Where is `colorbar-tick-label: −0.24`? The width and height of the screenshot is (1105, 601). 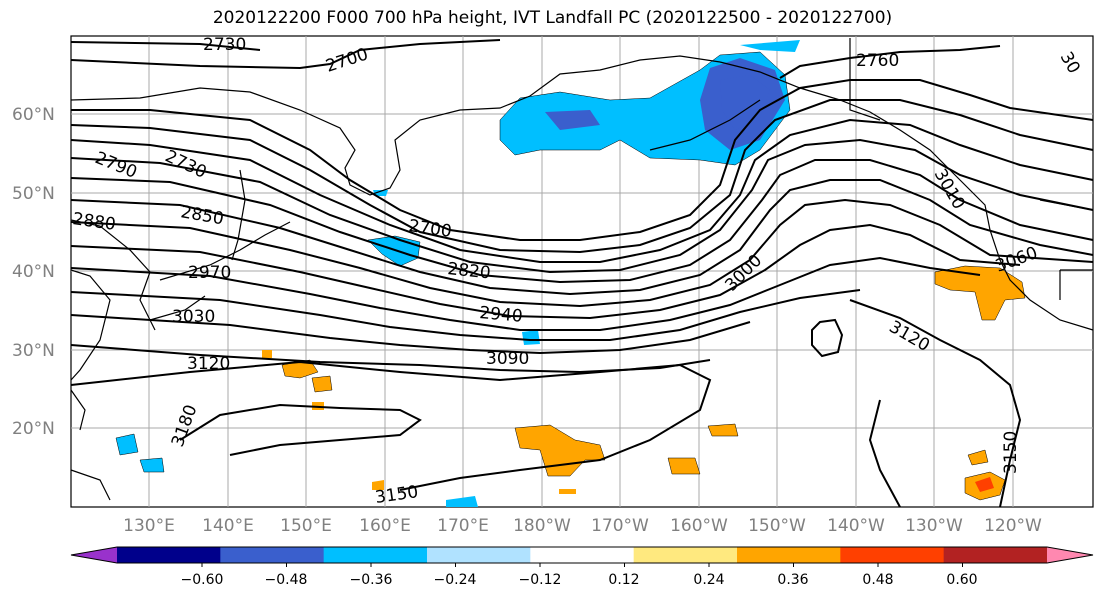 colorbar-tick-label: −0.24 is located at coordinates (455, 580).